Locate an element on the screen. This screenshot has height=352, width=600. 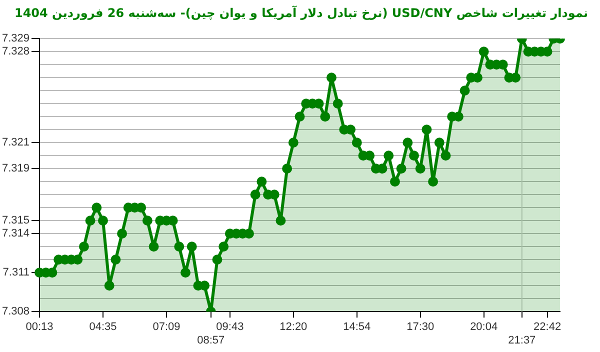
x-tick-label: 04:35 is located at coordinates (103, 327).